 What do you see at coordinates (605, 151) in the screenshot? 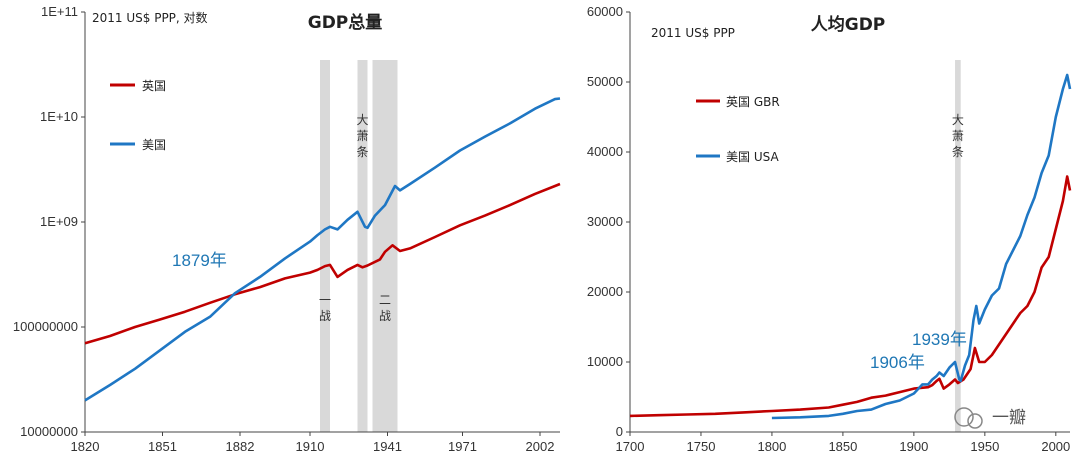
I see `y-tick-label-4: 40000` at bounding box center [605, 151].